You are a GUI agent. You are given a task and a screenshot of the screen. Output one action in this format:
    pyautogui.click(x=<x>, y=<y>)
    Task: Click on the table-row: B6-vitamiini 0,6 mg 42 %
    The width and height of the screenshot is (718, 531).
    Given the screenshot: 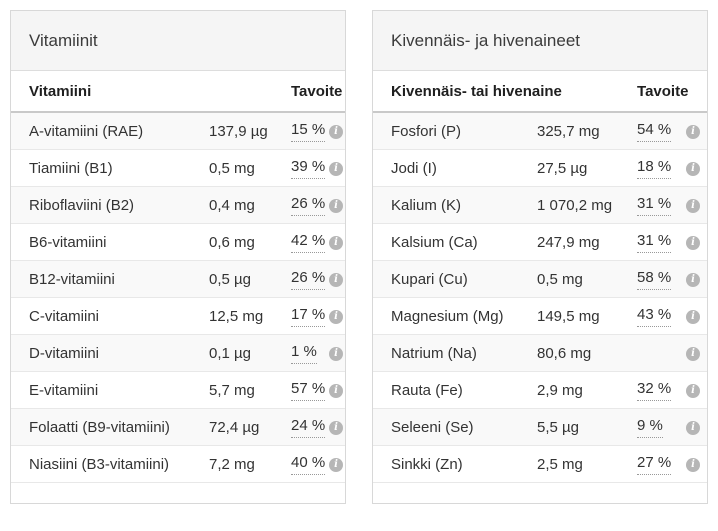 What is the action you would take?
    pyautogui.click(x=178, y=242)
    